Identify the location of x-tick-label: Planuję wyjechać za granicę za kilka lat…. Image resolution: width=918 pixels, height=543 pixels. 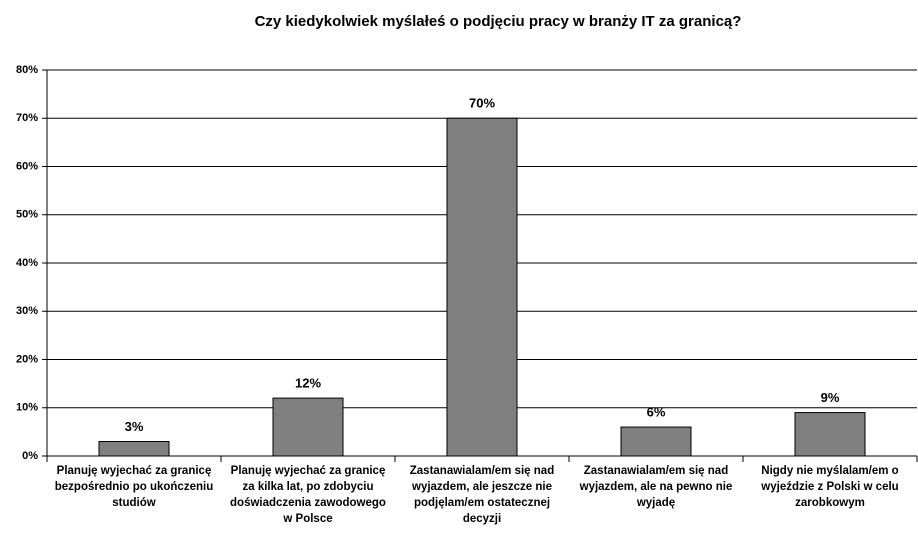
(308, 495).